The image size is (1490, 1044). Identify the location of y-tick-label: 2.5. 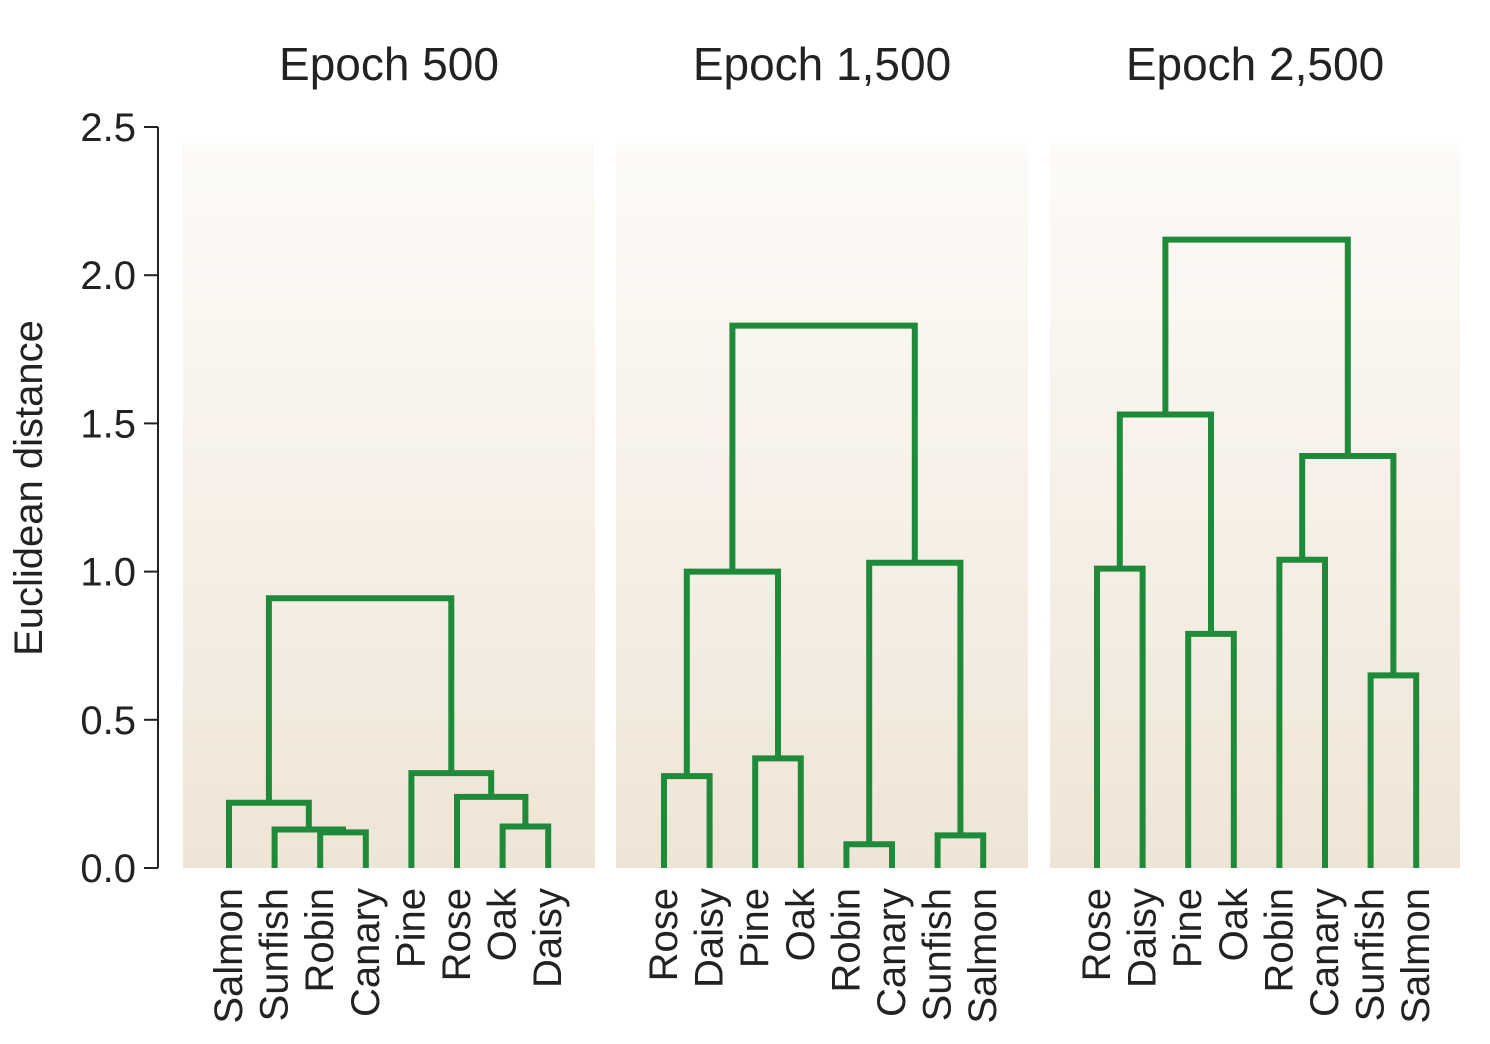
(108, 128).